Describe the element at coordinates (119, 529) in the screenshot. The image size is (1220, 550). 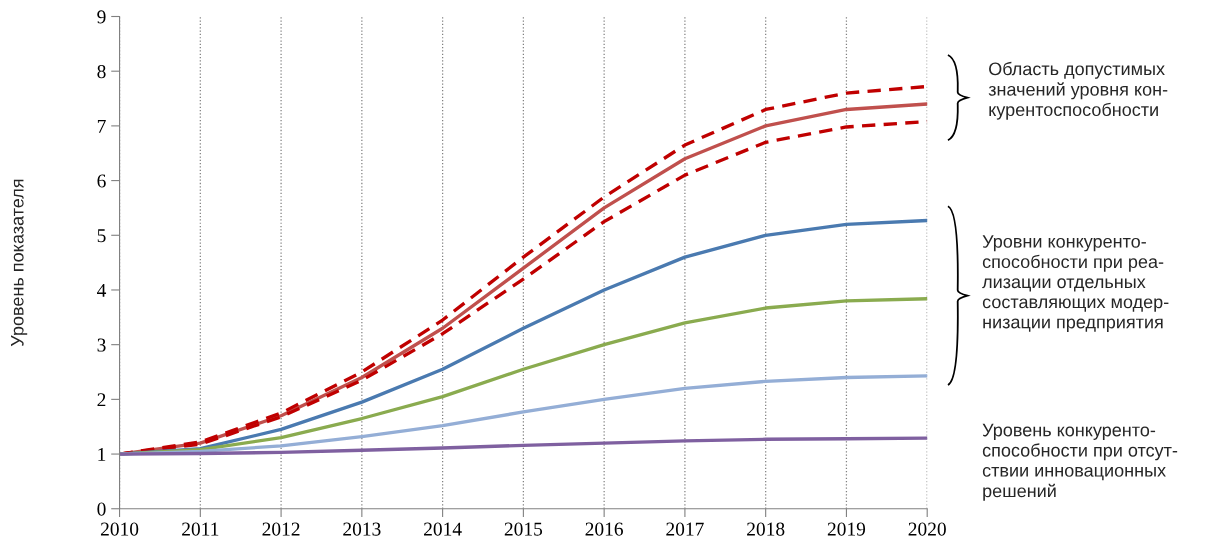
I see `x-tick-label: 2010` at that location.